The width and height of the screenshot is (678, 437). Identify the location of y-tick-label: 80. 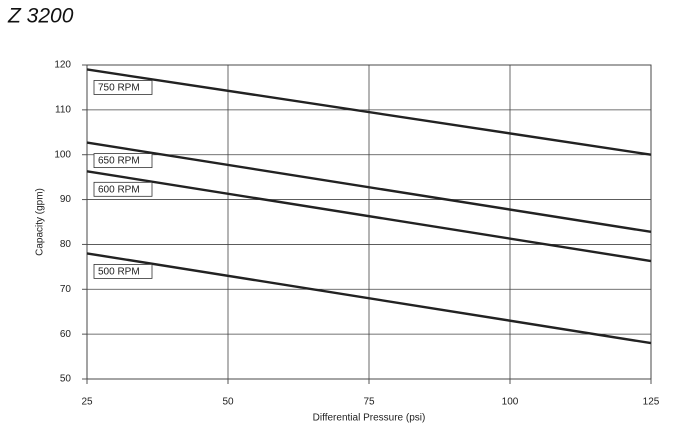
(66, 244).